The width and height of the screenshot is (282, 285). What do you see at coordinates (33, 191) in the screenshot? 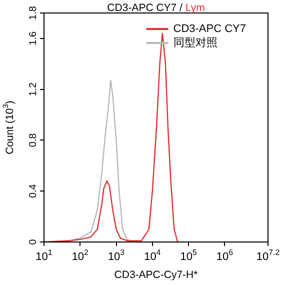
I see `y-tick-label: 0.4` at bounding box center [33, 191].